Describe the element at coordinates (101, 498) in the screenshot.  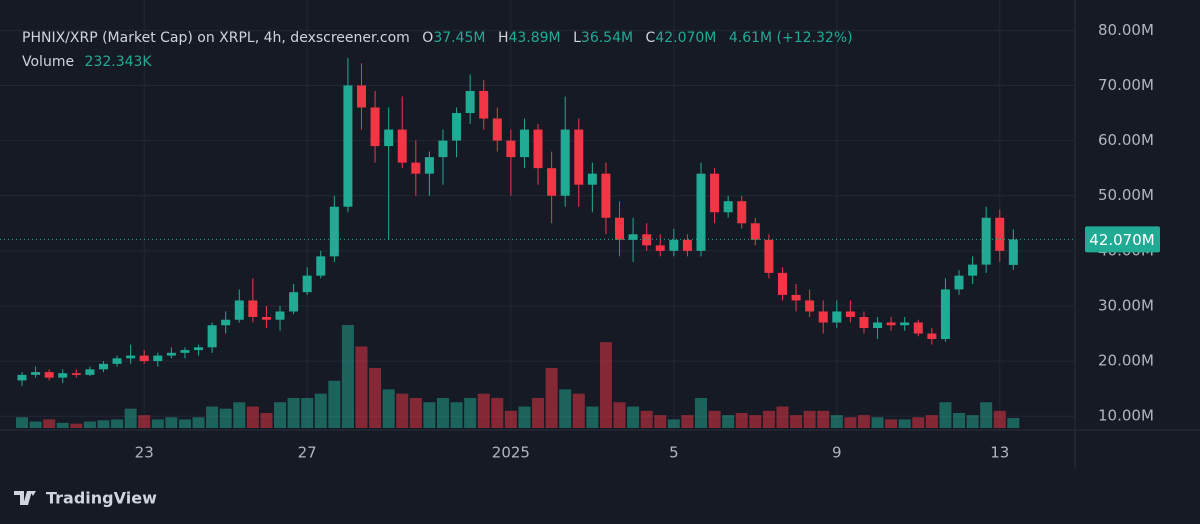
I see `brand-name: TradingView` at that location.